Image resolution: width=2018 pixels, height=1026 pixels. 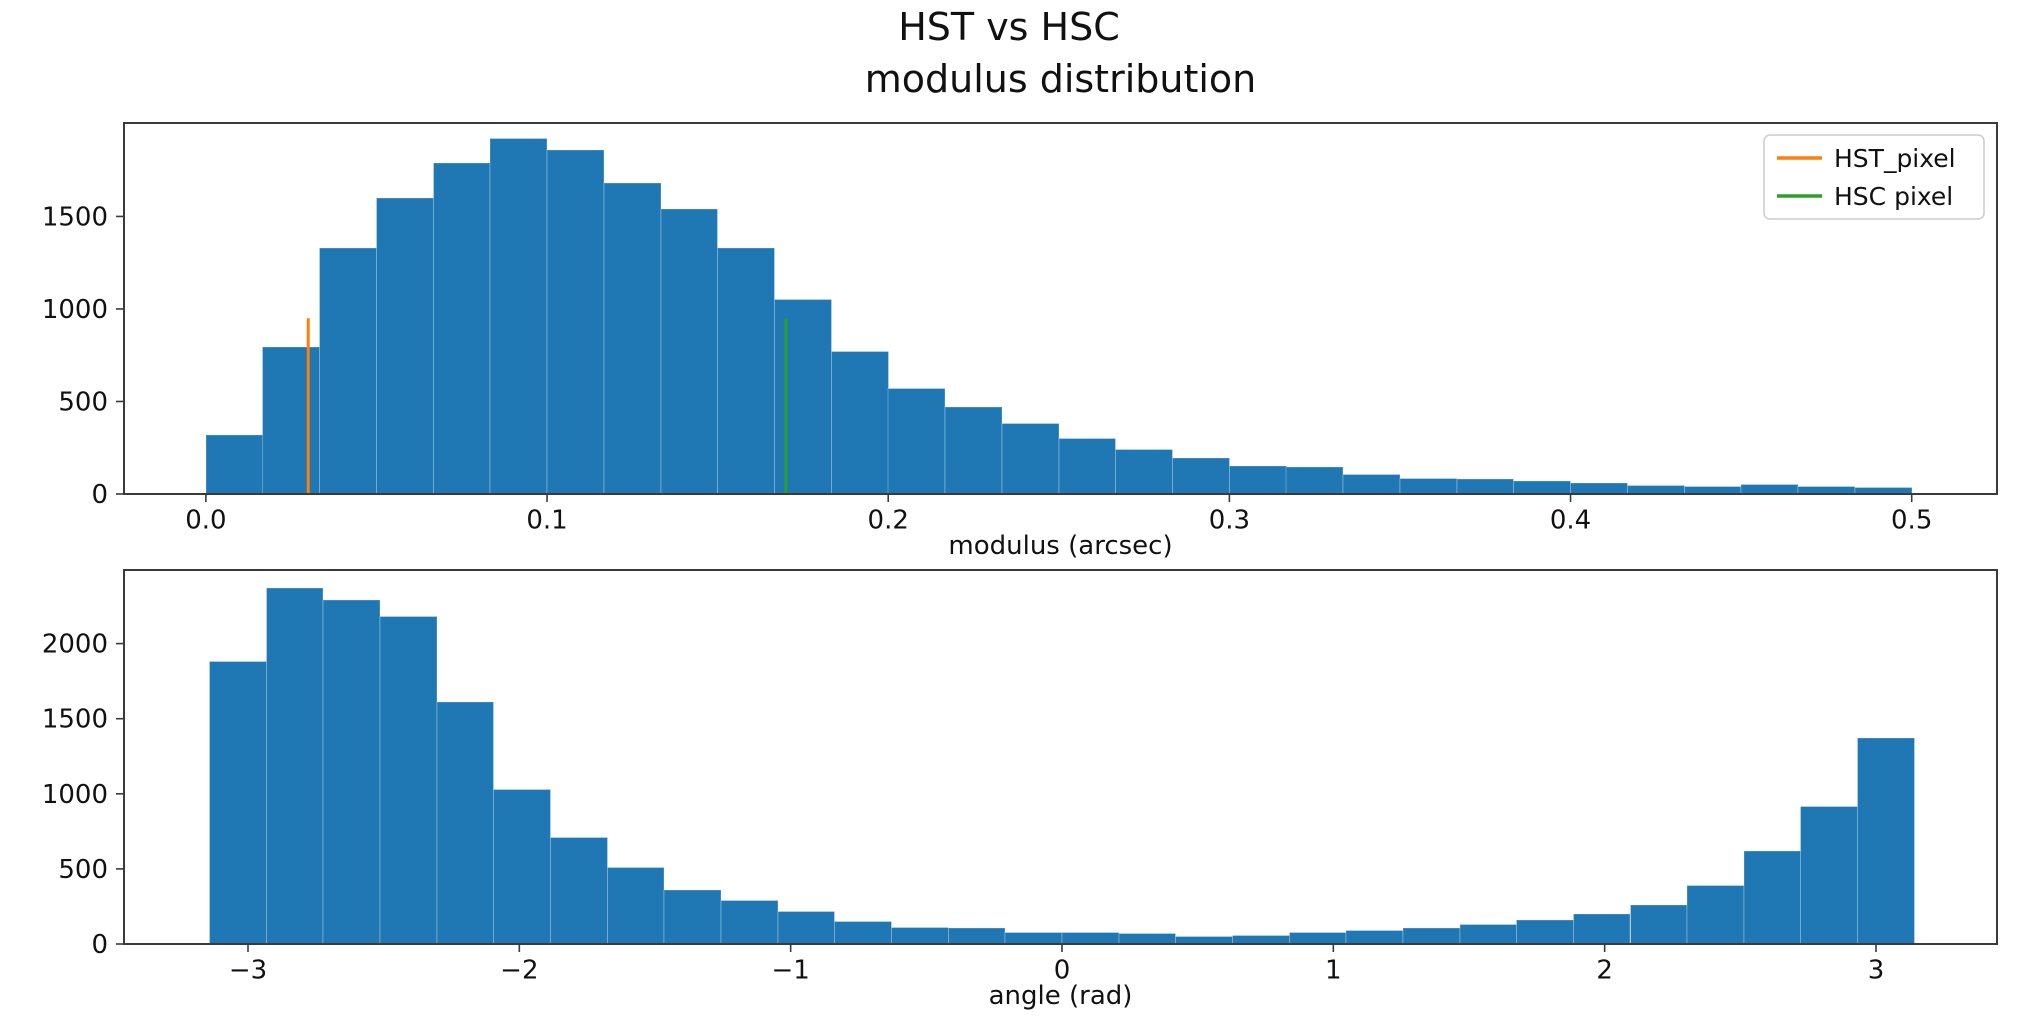 I want to click on legend-box, so click(x=1874, y=177).